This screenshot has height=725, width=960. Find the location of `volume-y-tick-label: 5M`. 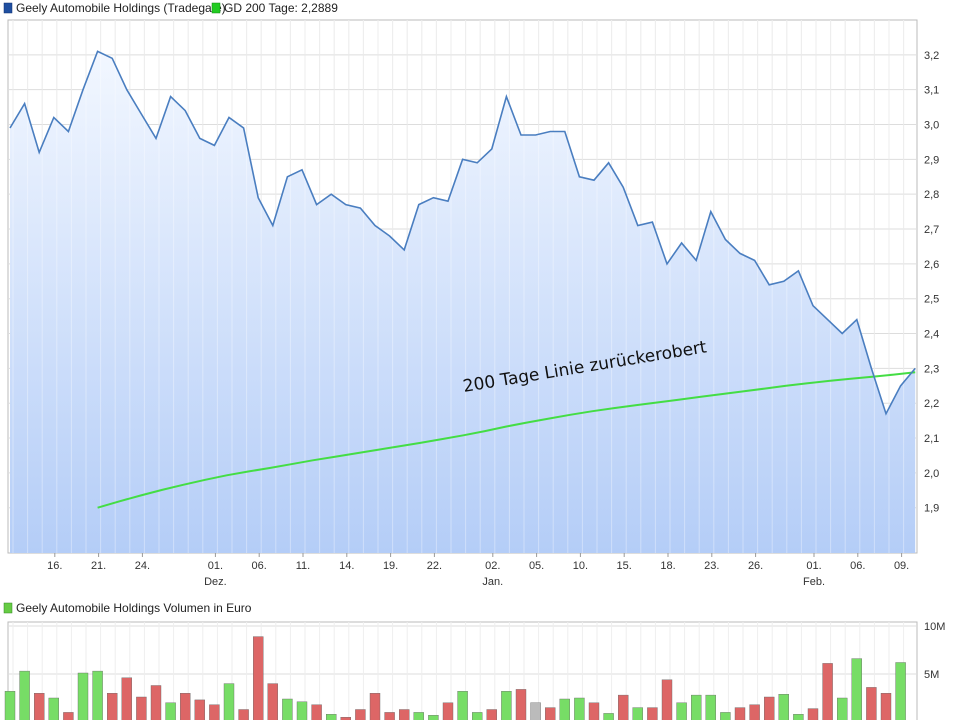

volume-y-tick-label: 5M is located at coordinates (931, 675).